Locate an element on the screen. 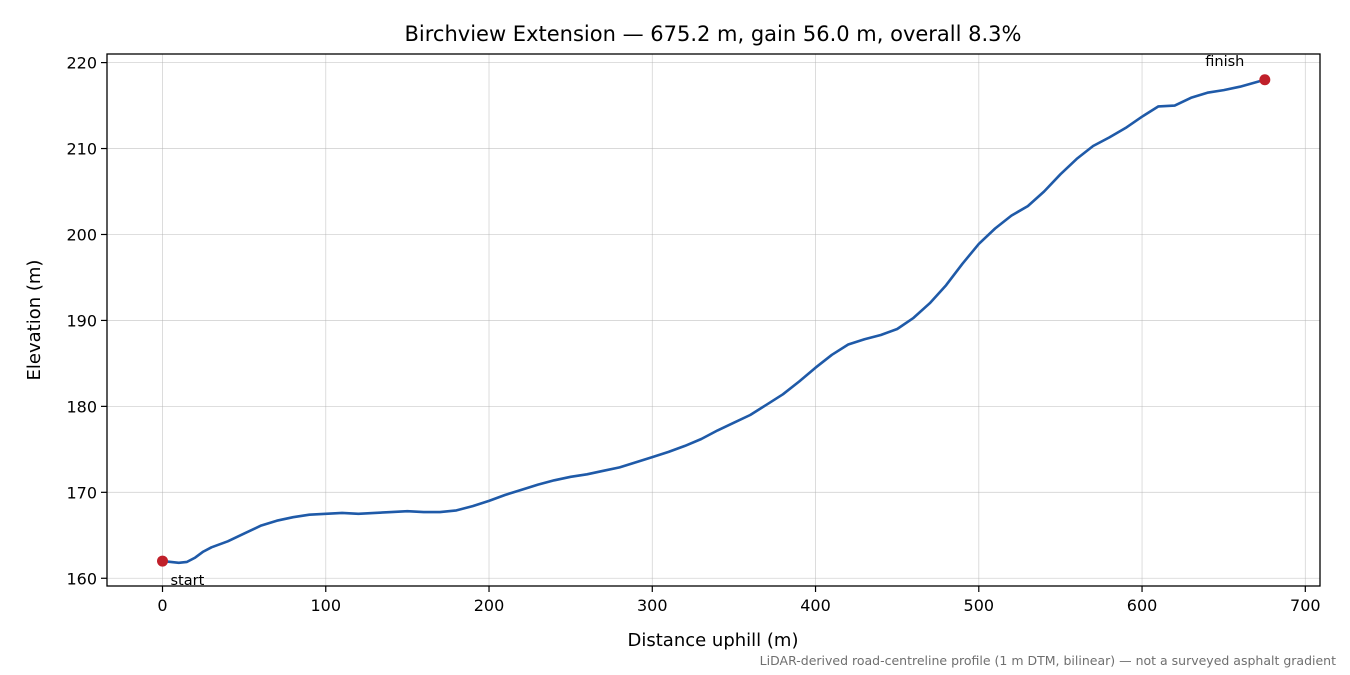  x-tick-label: 700 is located at coordinates (1305, 605).